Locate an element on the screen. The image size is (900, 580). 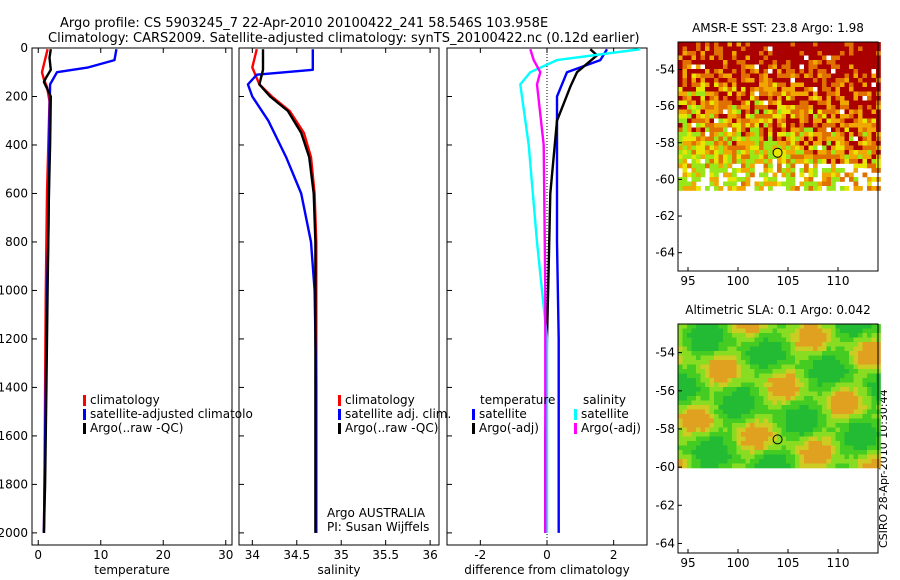
difference-xtick-label: 0 is located at coordinates (547, 555).